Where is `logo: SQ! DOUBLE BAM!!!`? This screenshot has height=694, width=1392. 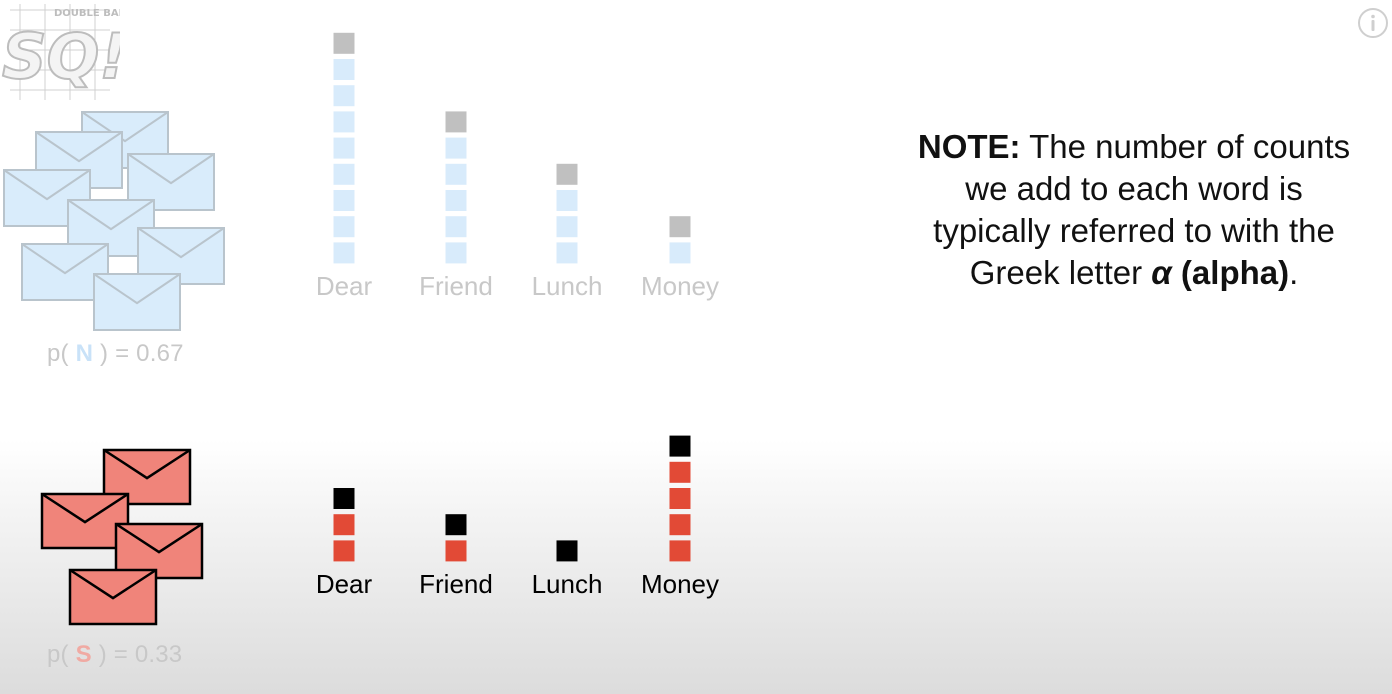
logo: SQ! DOUBLE BAM!!! is located at coordinates (60, 52).